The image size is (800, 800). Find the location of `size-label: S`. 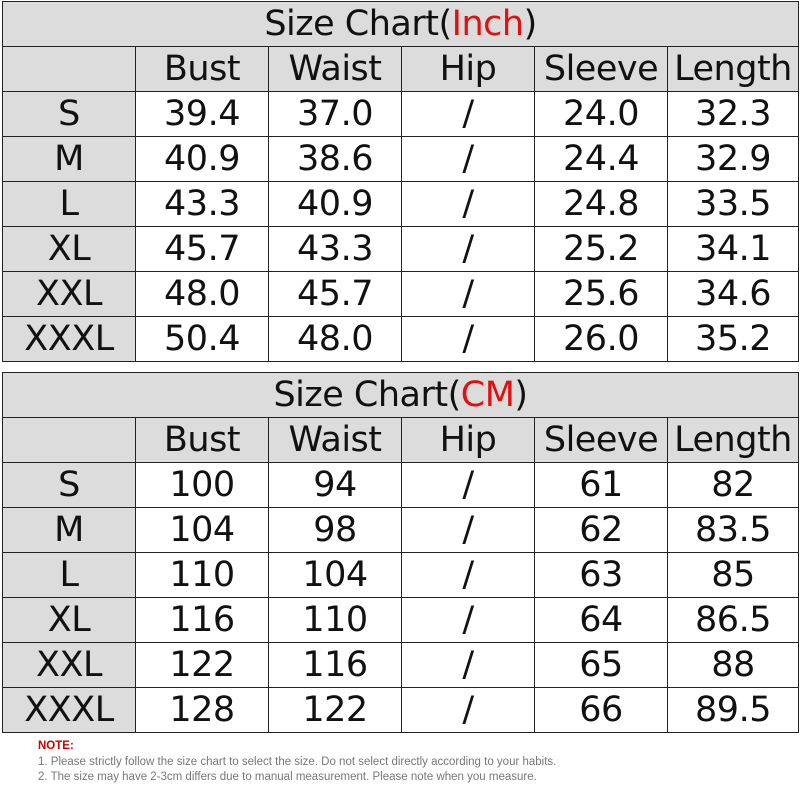

size-label: S is located at coordinates (69, 114).